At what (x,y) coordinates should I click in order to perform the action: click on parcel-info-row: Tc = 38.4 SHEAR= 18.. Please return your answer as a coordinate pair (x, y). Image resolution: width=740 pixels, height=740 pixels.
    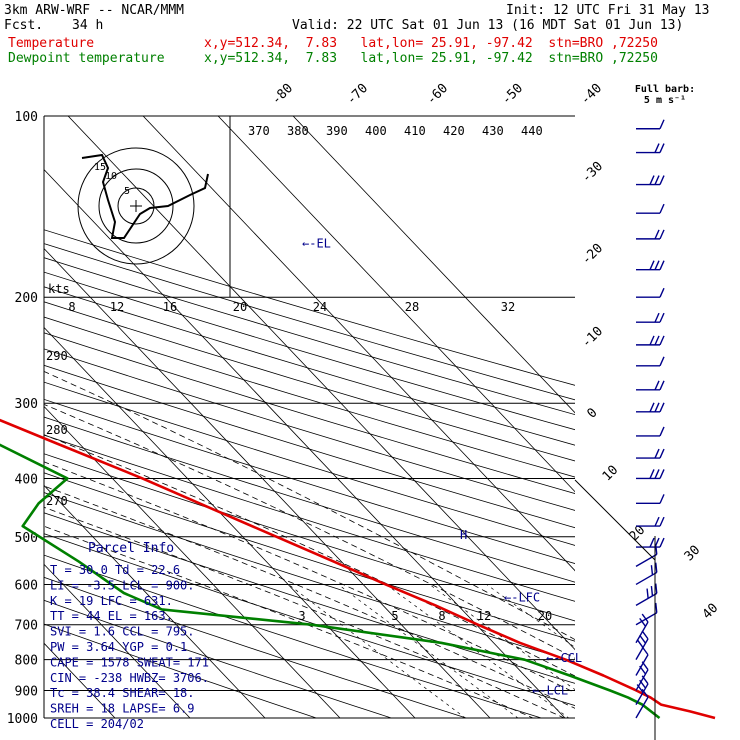
    Looking at the image, I should click on (122, 693).